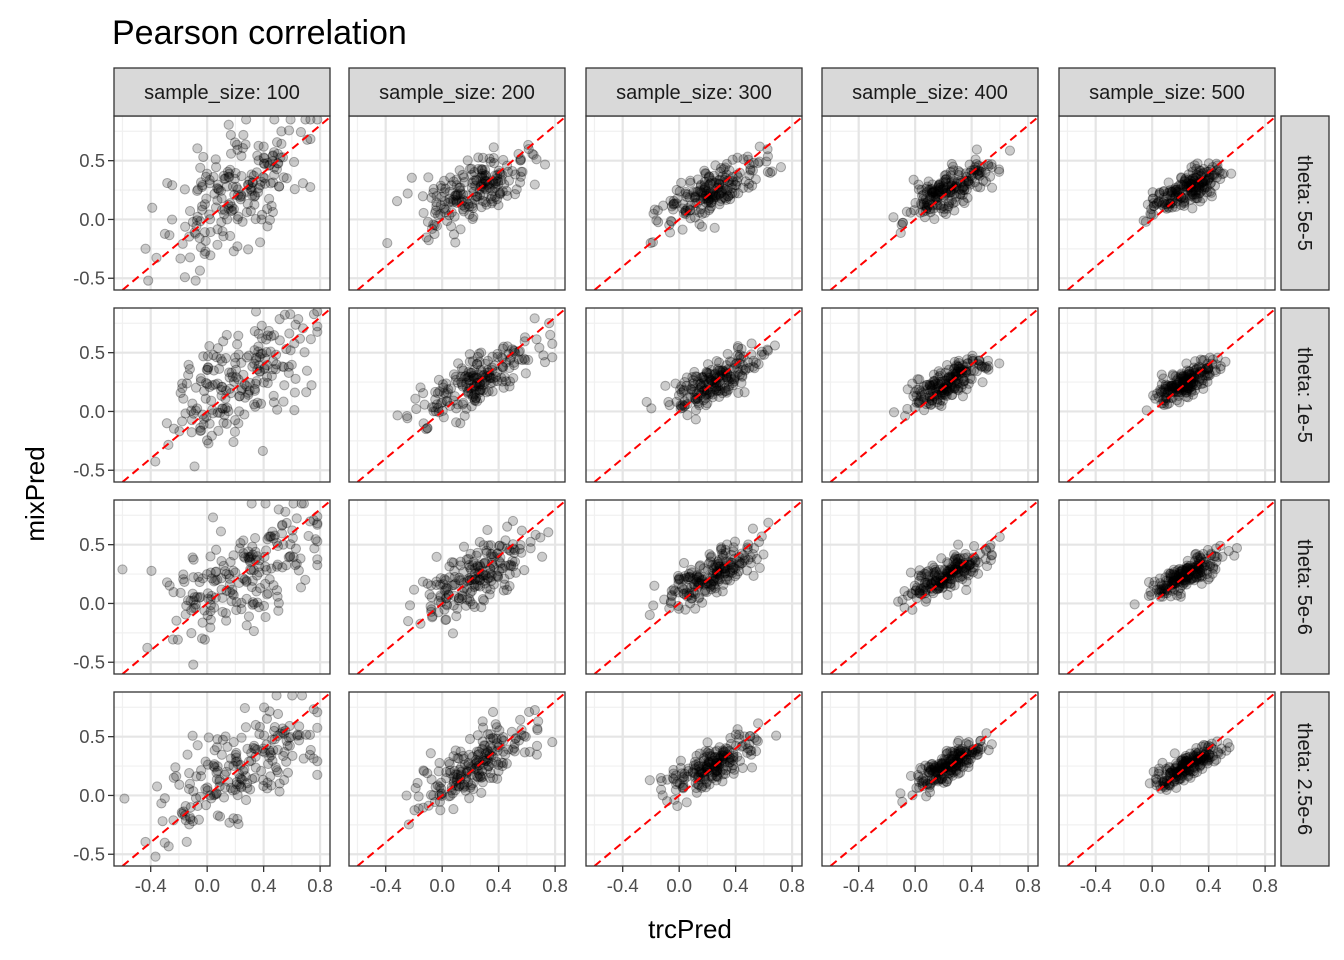 The width and height of the screenshot is (1344, 960). Describe the element at coordinates (1167, 93) in the screenshot. I see `column-strip-label: sample_size: 500` at that location.